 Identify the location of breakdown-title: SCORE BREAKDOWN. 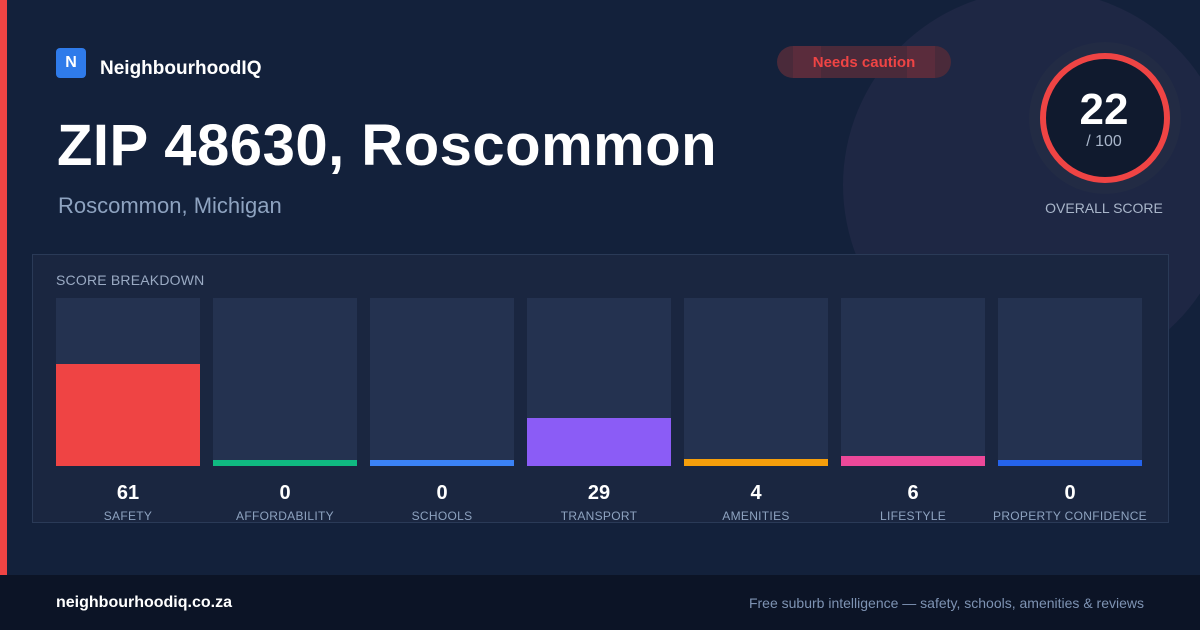
(130, 280).